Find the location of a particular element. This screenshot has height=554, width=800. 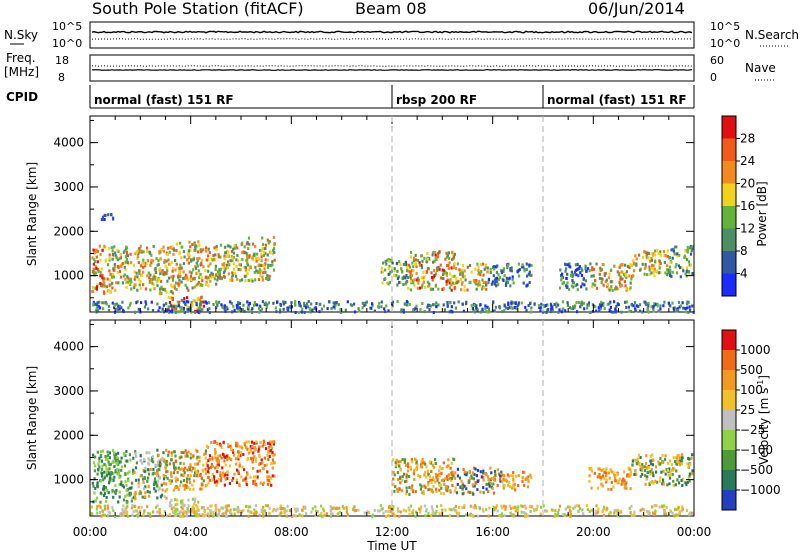

colorbar-swatch is located at coordinates (729, 127).